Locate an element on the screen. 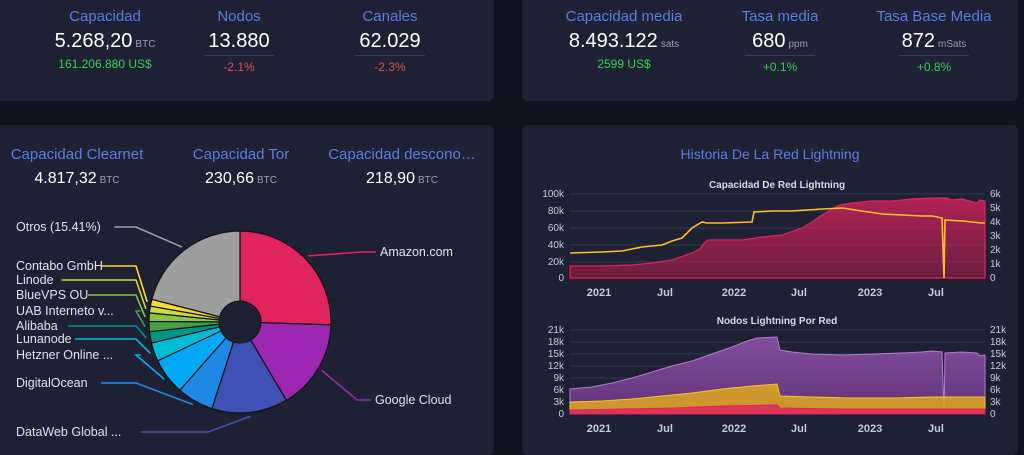  y-tick: 15k is located at coordinates (998, 354).